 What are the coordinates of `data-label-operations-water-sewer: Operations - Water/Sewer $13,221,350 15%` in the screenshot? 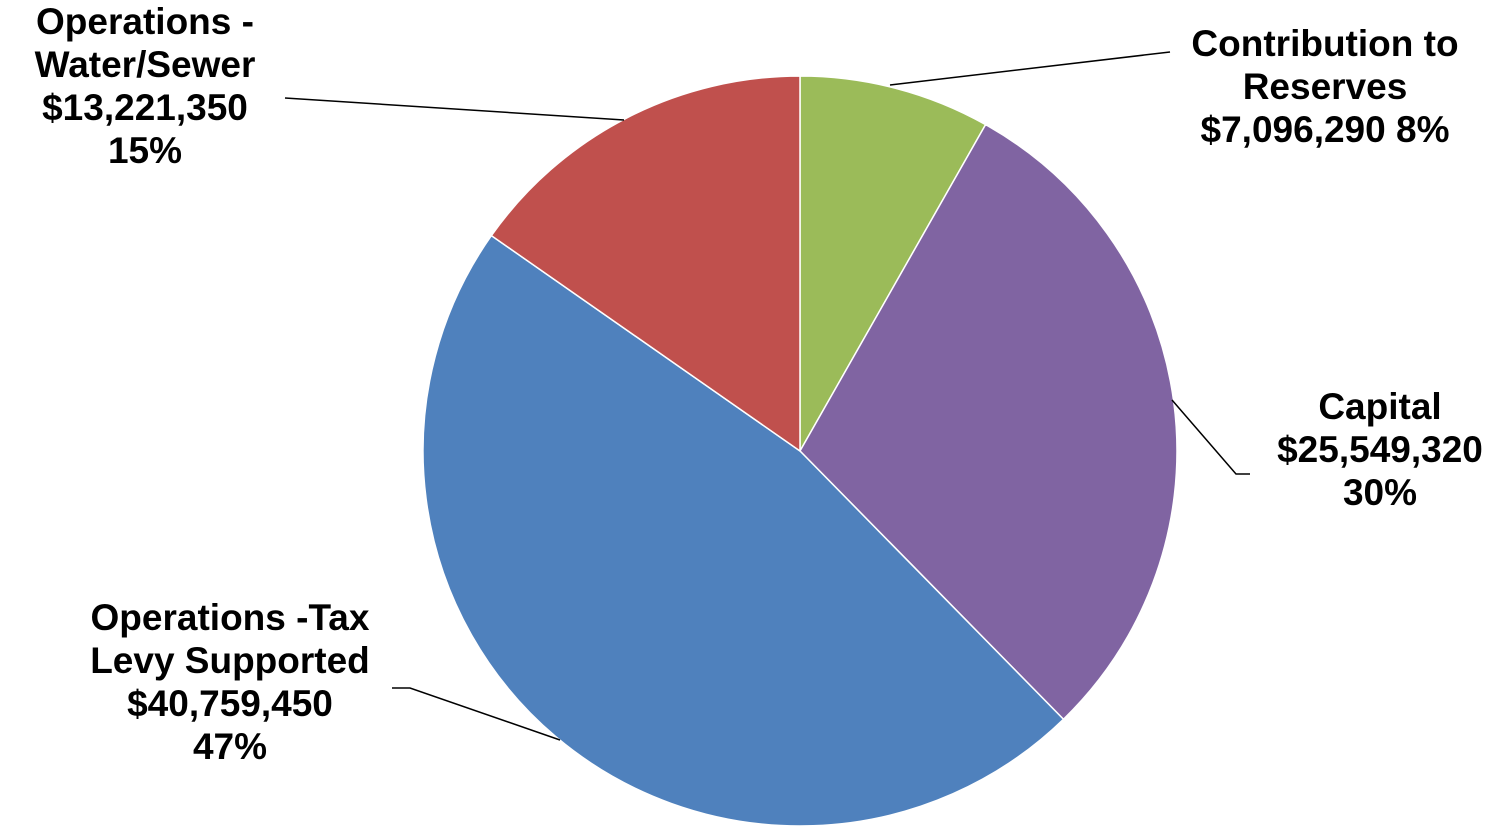 It's located at (145, 86).